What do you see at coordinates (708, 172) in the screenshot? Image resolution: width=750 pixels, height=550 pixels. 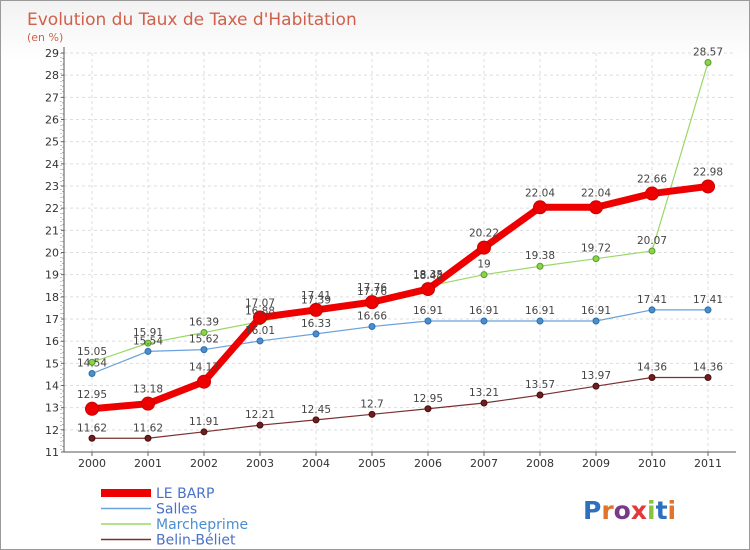 I see `data-label-le-barp: 22.98` at bounding box center [708, 172].